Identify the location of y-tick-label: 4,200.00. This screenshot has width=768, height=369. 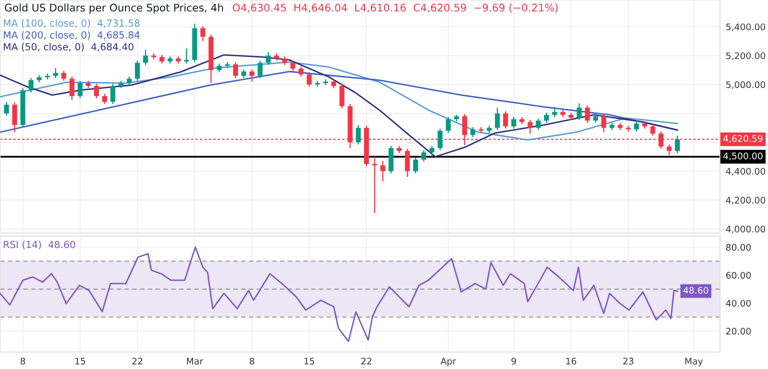
(746, 200).